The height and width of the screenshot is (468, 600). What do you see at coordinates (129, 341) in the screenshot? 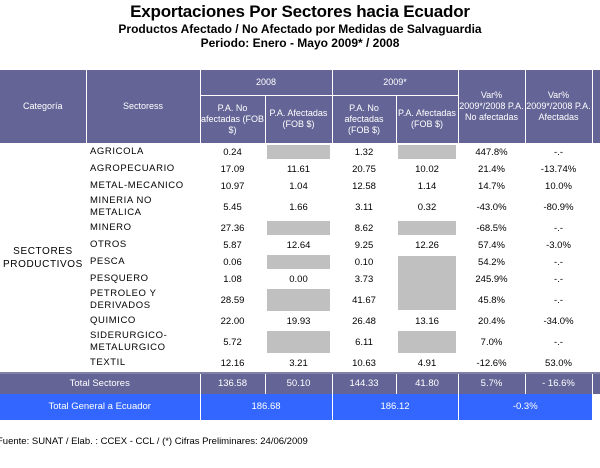
I see `sector-name: SIDERURGICO-METALURGICO` at bounding box center [129, 341].